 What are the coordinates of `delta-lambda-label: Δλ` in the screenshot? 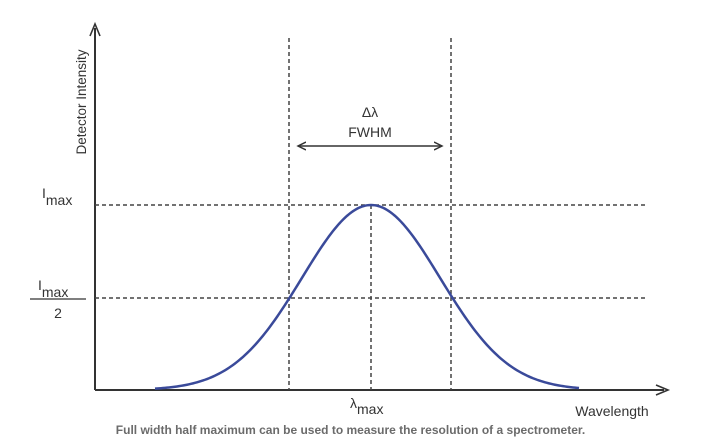 It's located at (370, 112).